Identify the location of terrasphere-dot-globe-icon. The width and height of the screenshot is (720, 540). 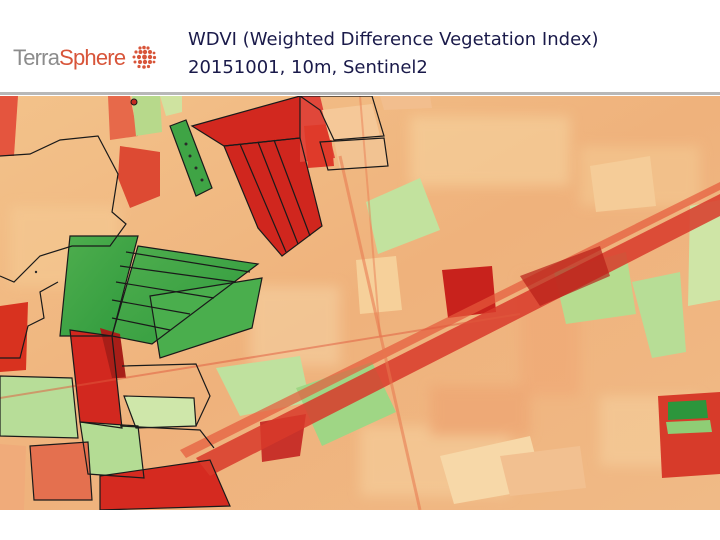
(144, 57).